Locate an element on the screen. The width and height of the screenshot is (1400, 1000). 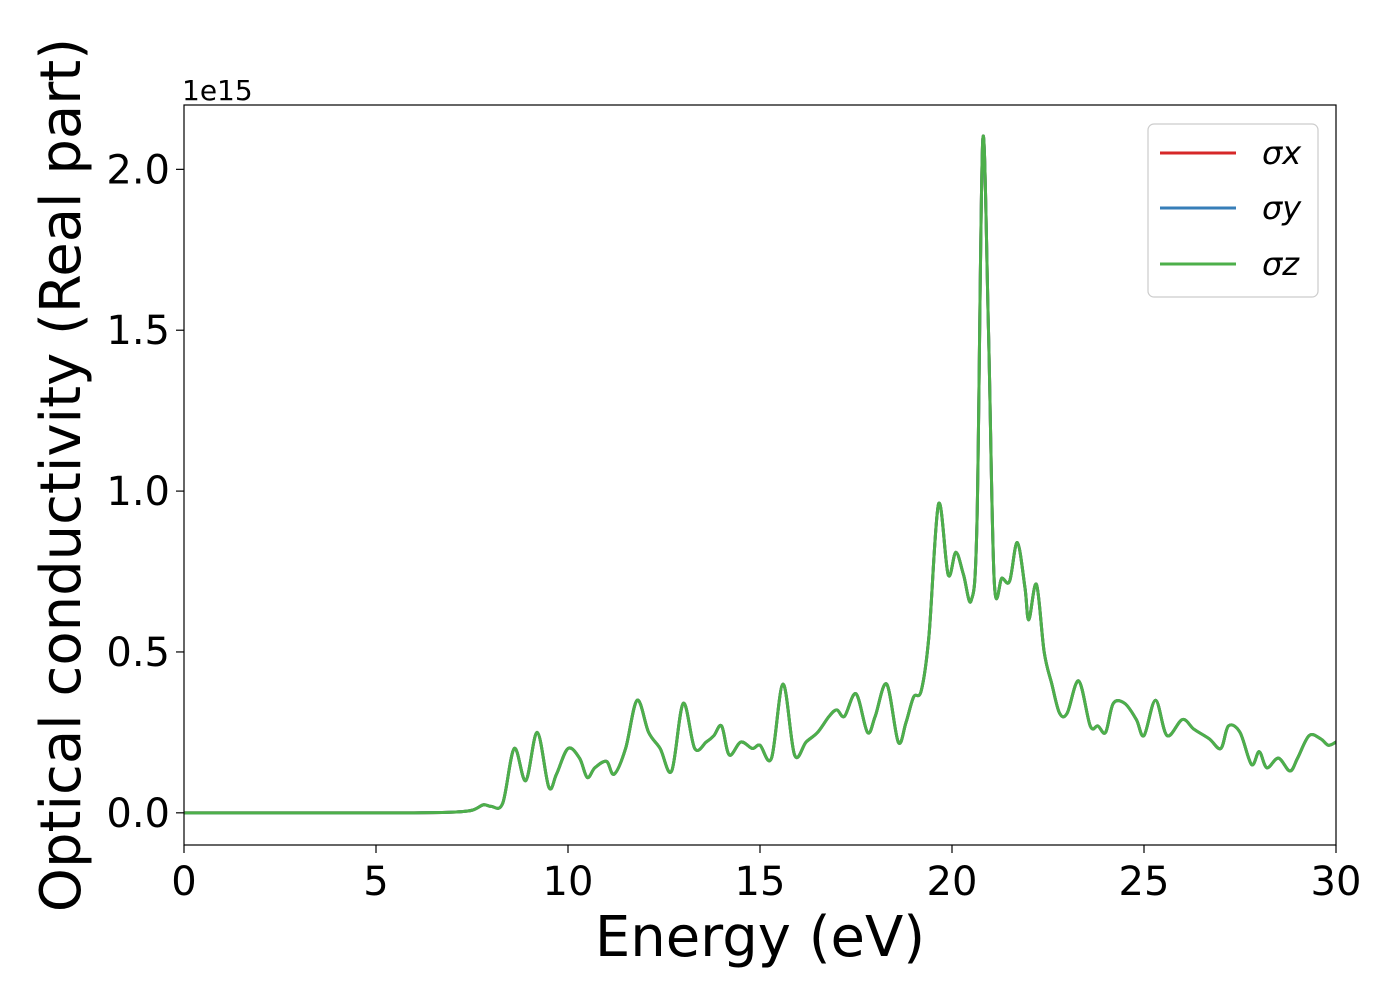
legend-box is located at coordinates (1233, 210).